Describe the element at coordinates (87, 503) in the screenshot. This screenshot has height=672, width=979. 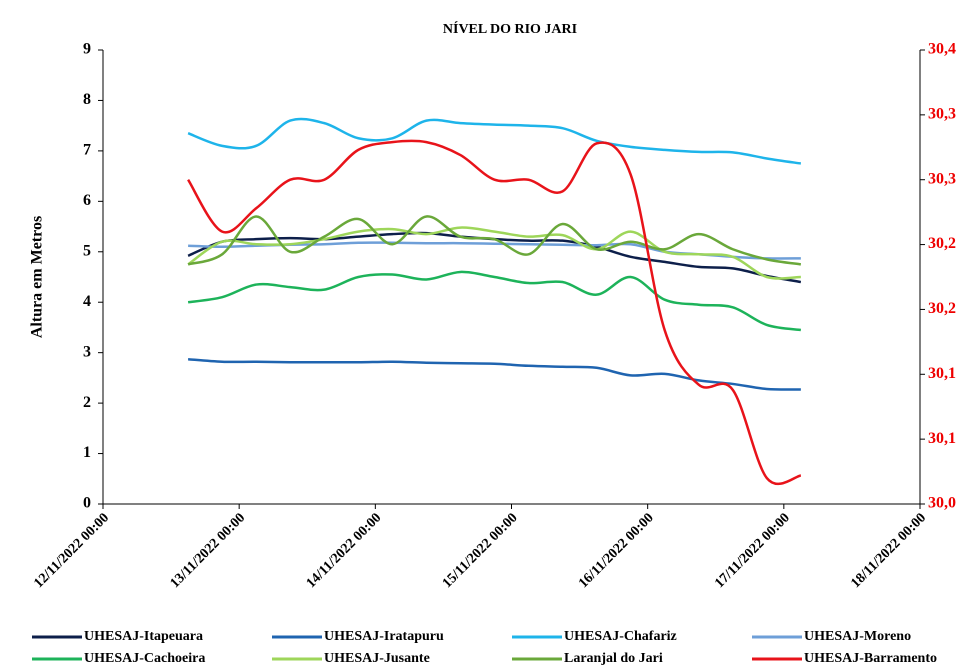
I see `y-tick-label: 0` at that location.